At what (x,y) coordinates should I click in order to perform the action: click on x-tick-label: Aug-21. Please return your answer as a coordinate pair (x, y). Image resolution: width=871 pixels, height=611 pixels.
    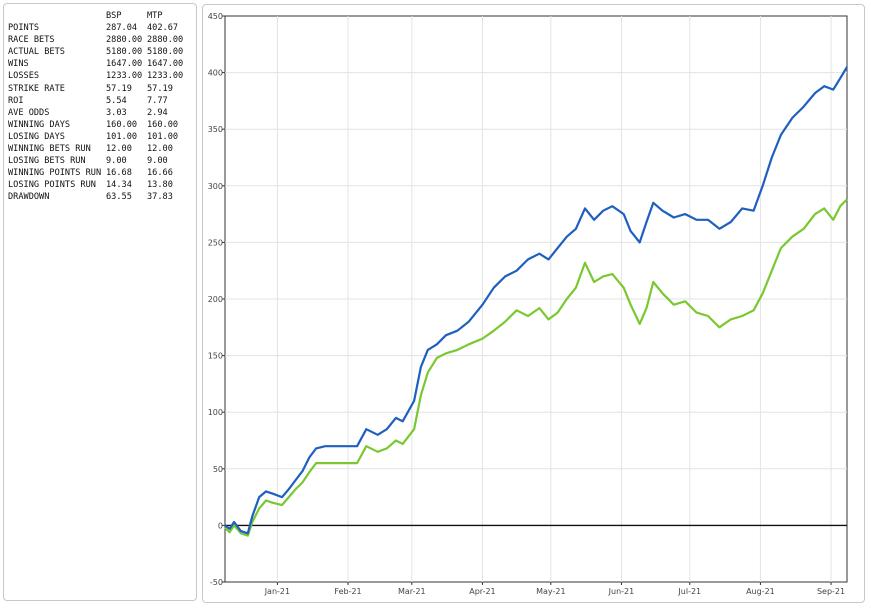
    Looking at the image, I should click on (760, 591).